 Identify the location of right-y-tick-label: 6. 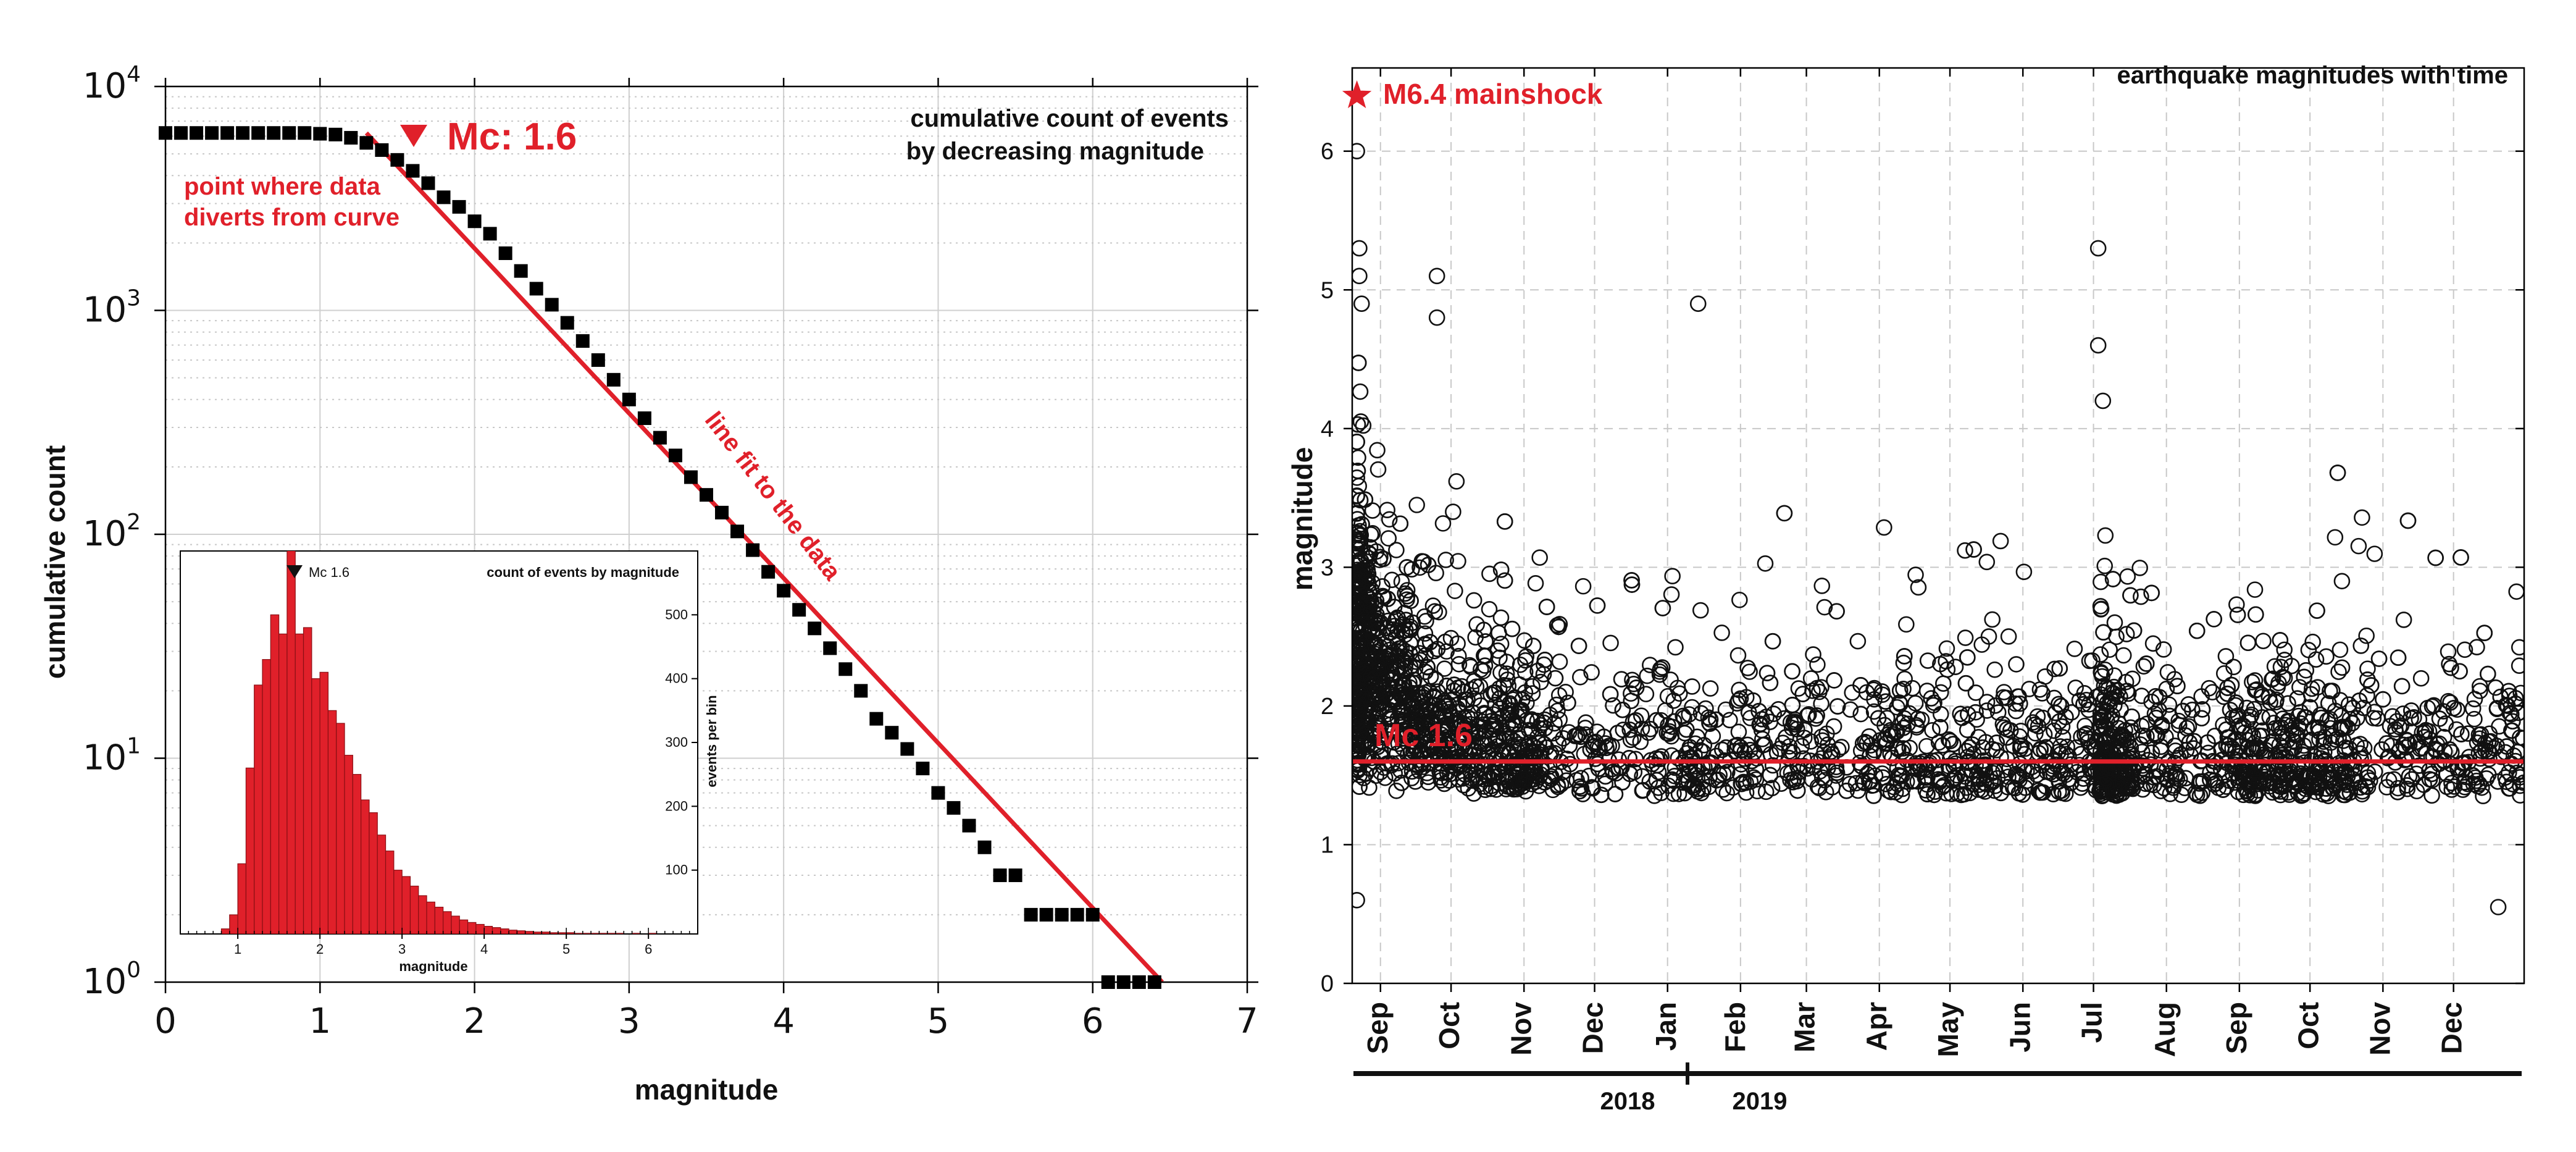
(1327, 152).